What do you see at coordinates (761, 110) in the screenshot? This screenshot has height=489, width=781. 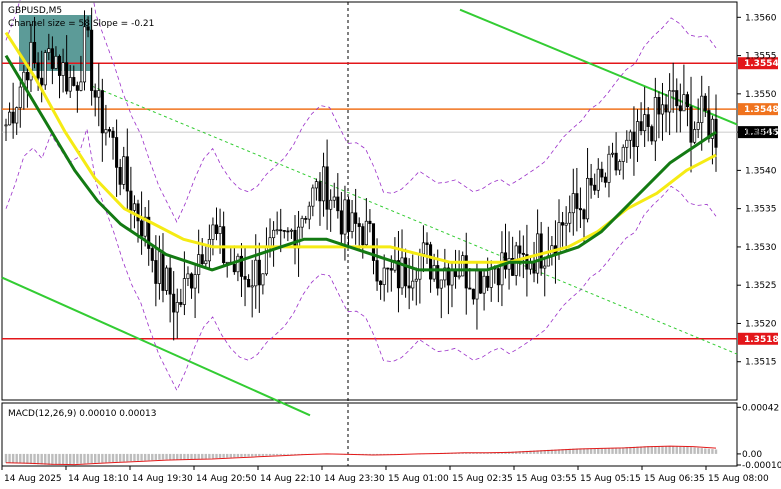 I see `level-price-label: 1.3548` at bounding box center [761, 110].